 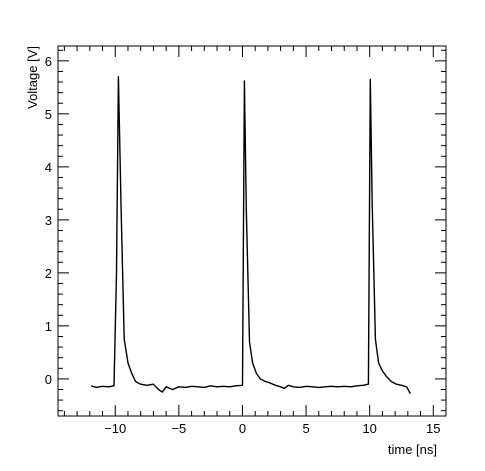 What do you see at coordinates (48, 220) in the screenshot?
I see `y-tick-label: 3` at bounding box center [48, 220].